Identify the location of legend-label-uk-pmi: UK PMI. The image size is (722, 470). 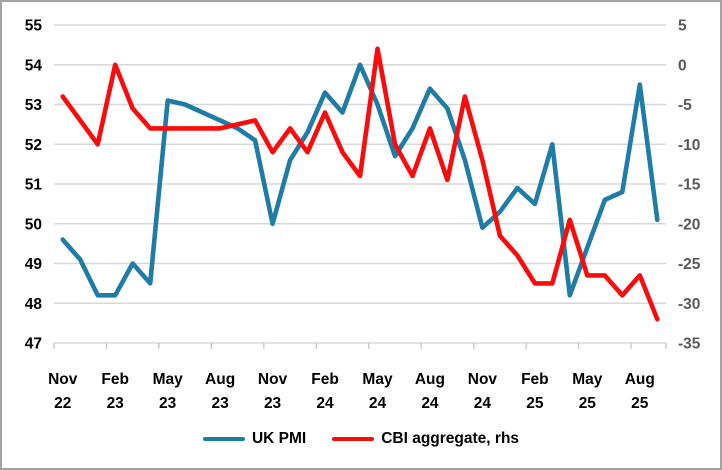
(279, 438).